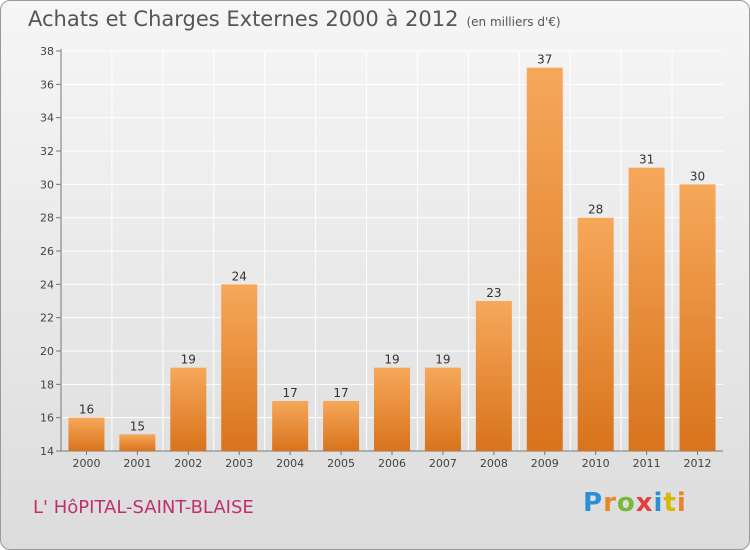  What do you see at coordinates (137, 426) in the screenshot?
I see `data-label: 15` at bounding box center [137, 426].